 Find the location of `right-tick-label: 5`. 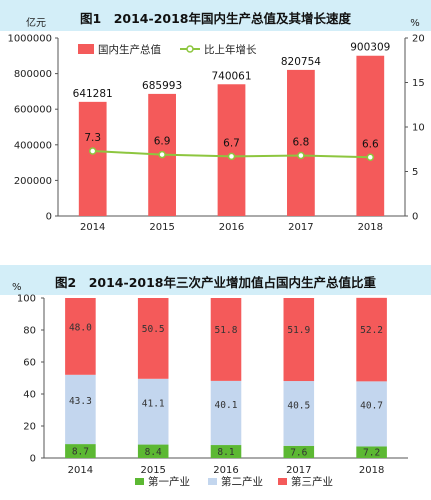

right-tick-label: 5 is located at coordinates (415, 172).